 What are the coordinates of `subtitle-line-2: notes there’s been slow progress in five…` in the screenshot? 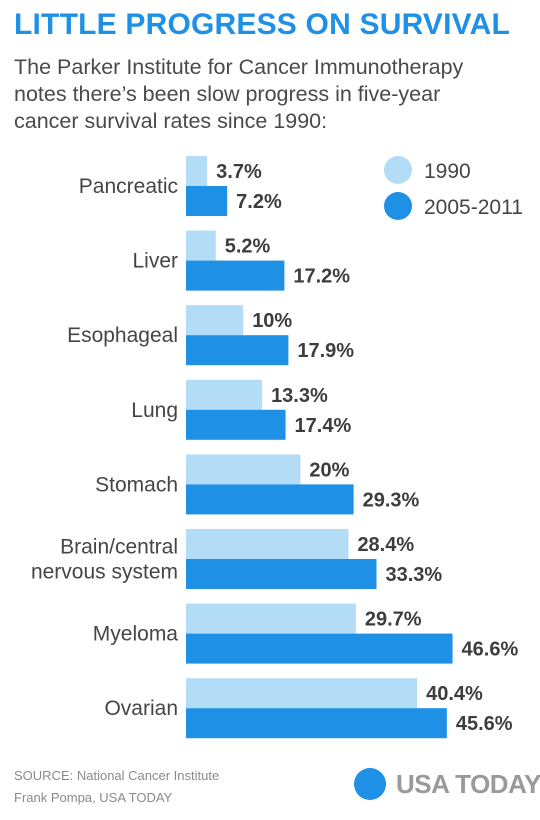 It's located at (227, 94).